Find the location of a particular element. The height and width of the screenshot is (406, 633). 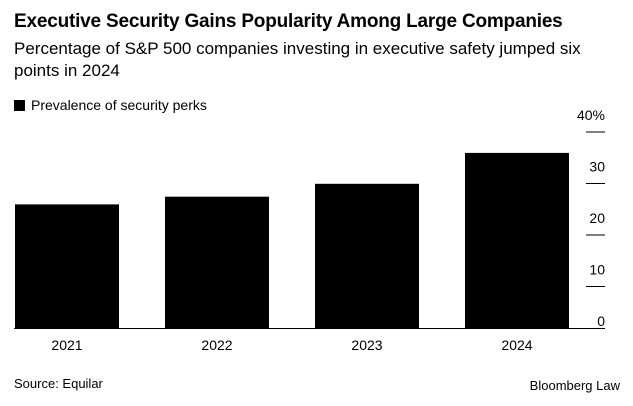

bar-2024 is located at coordinates (517, 240).